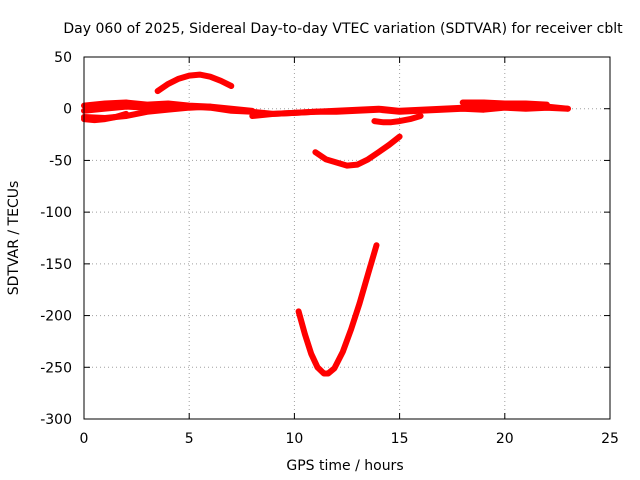  Describe the element at coordinates (56, 239) in the screenshot. I see `y-tick-labels: -300 -250 -200 -150 -100 -50 0 50` at that location.